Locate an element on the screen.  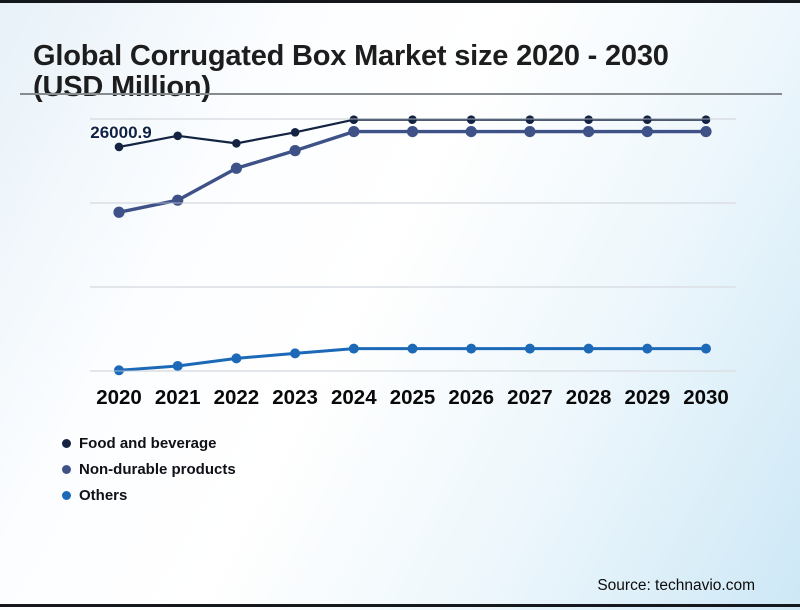
bottom-frame-border is located at coordinates (400, 605).